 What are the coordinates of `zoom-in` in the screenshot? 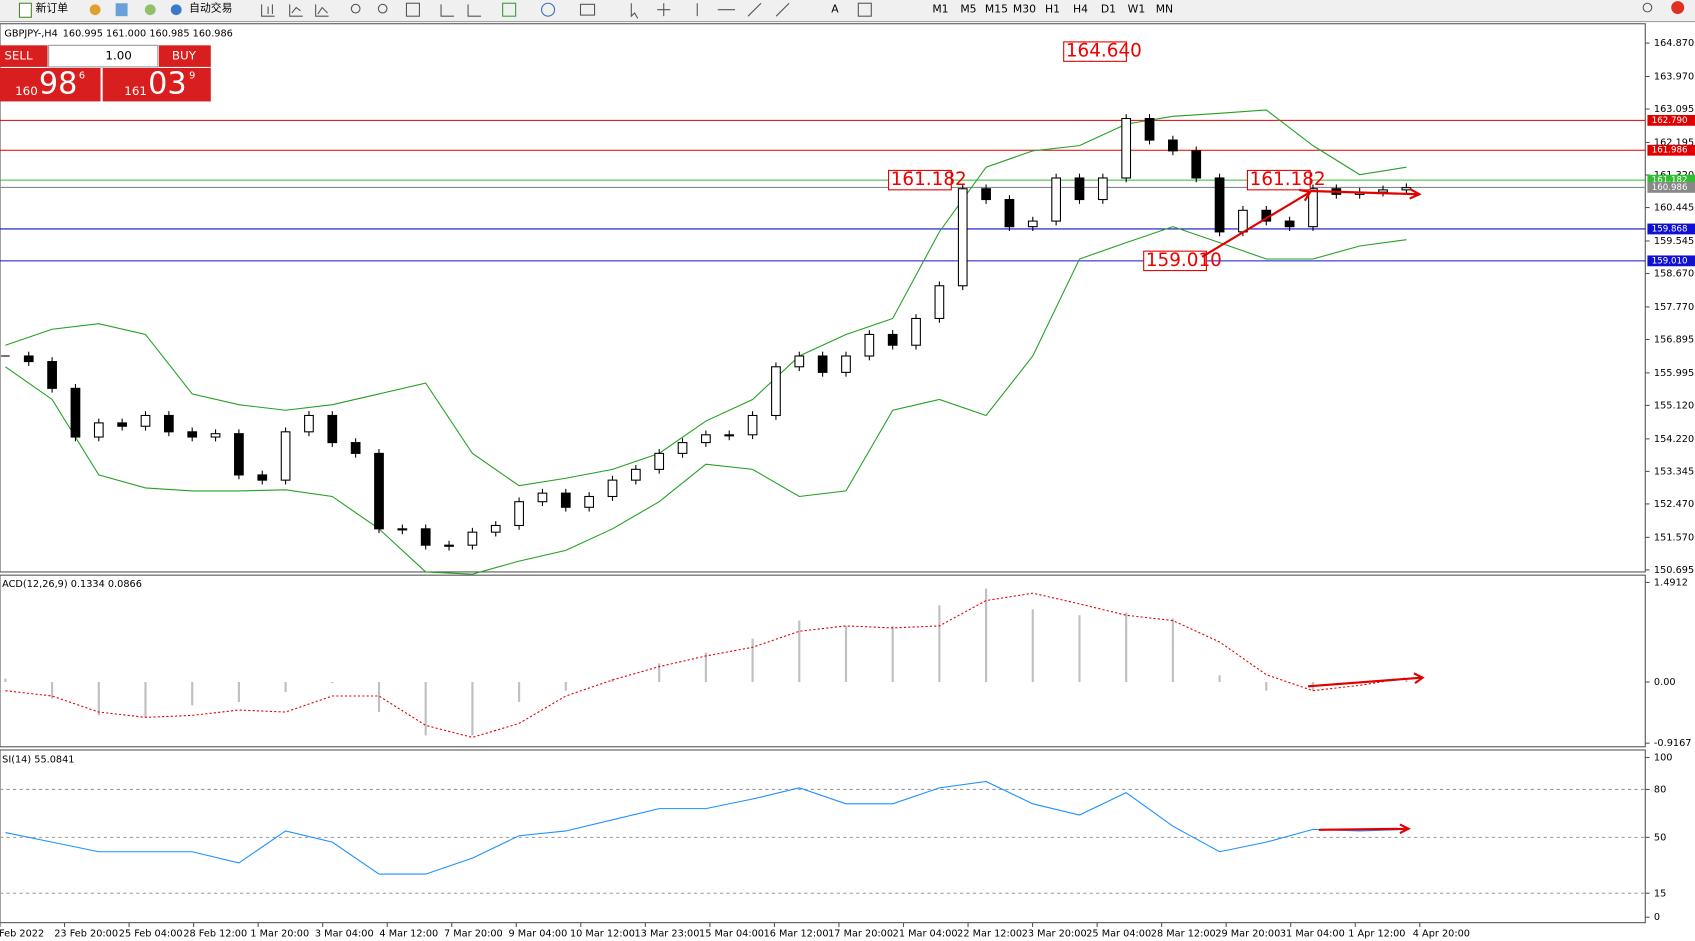 It's located at (355, 8).